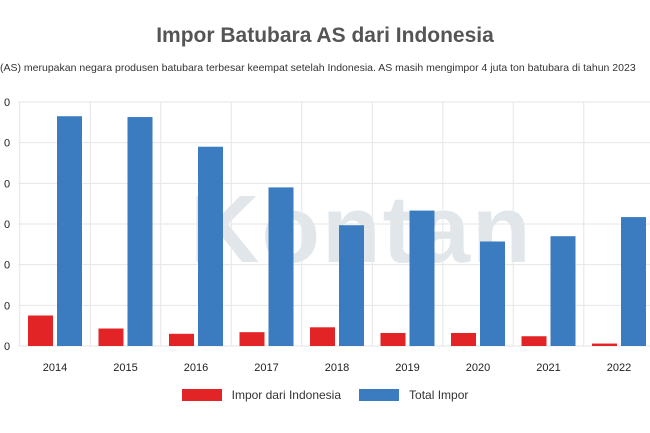  Describe the element at coordinates (393, 339) in the screenshot. I see `bar-impor-indonesia-2019` at that location.